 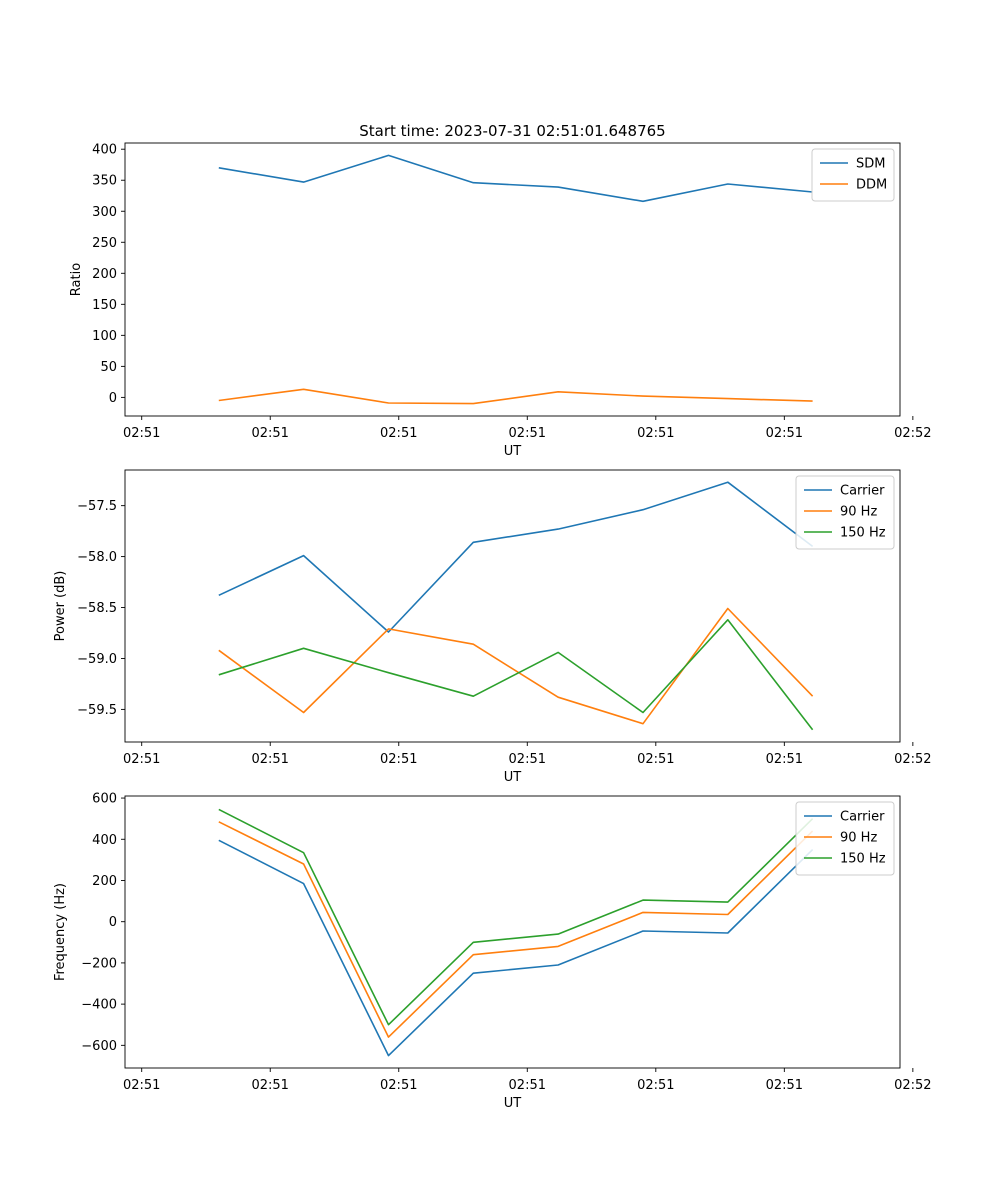 I want to click on frequency-series-90-hz-line, so click(x=516, y=929).